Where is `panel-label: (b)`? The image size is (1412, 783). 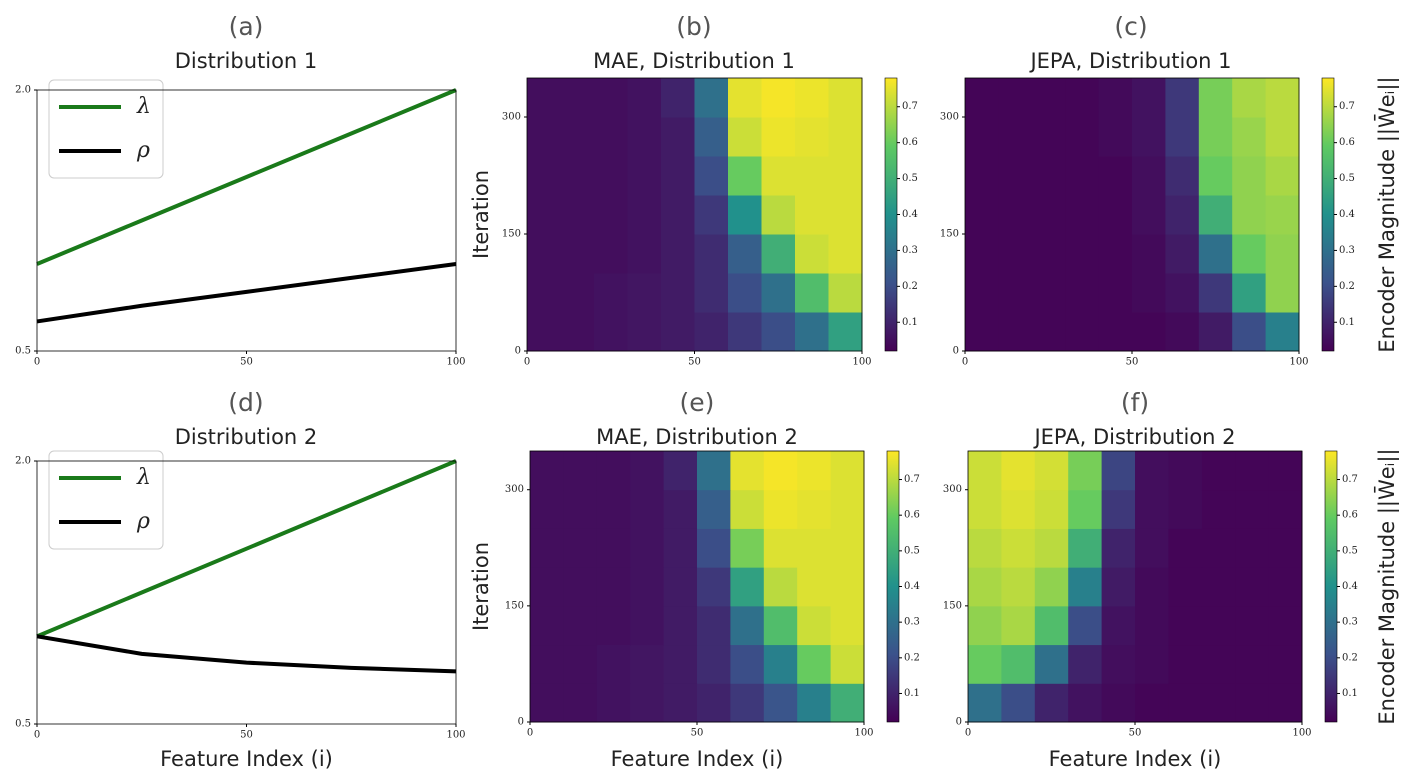 panel-label: (b) is located at coordinates (693, 26).